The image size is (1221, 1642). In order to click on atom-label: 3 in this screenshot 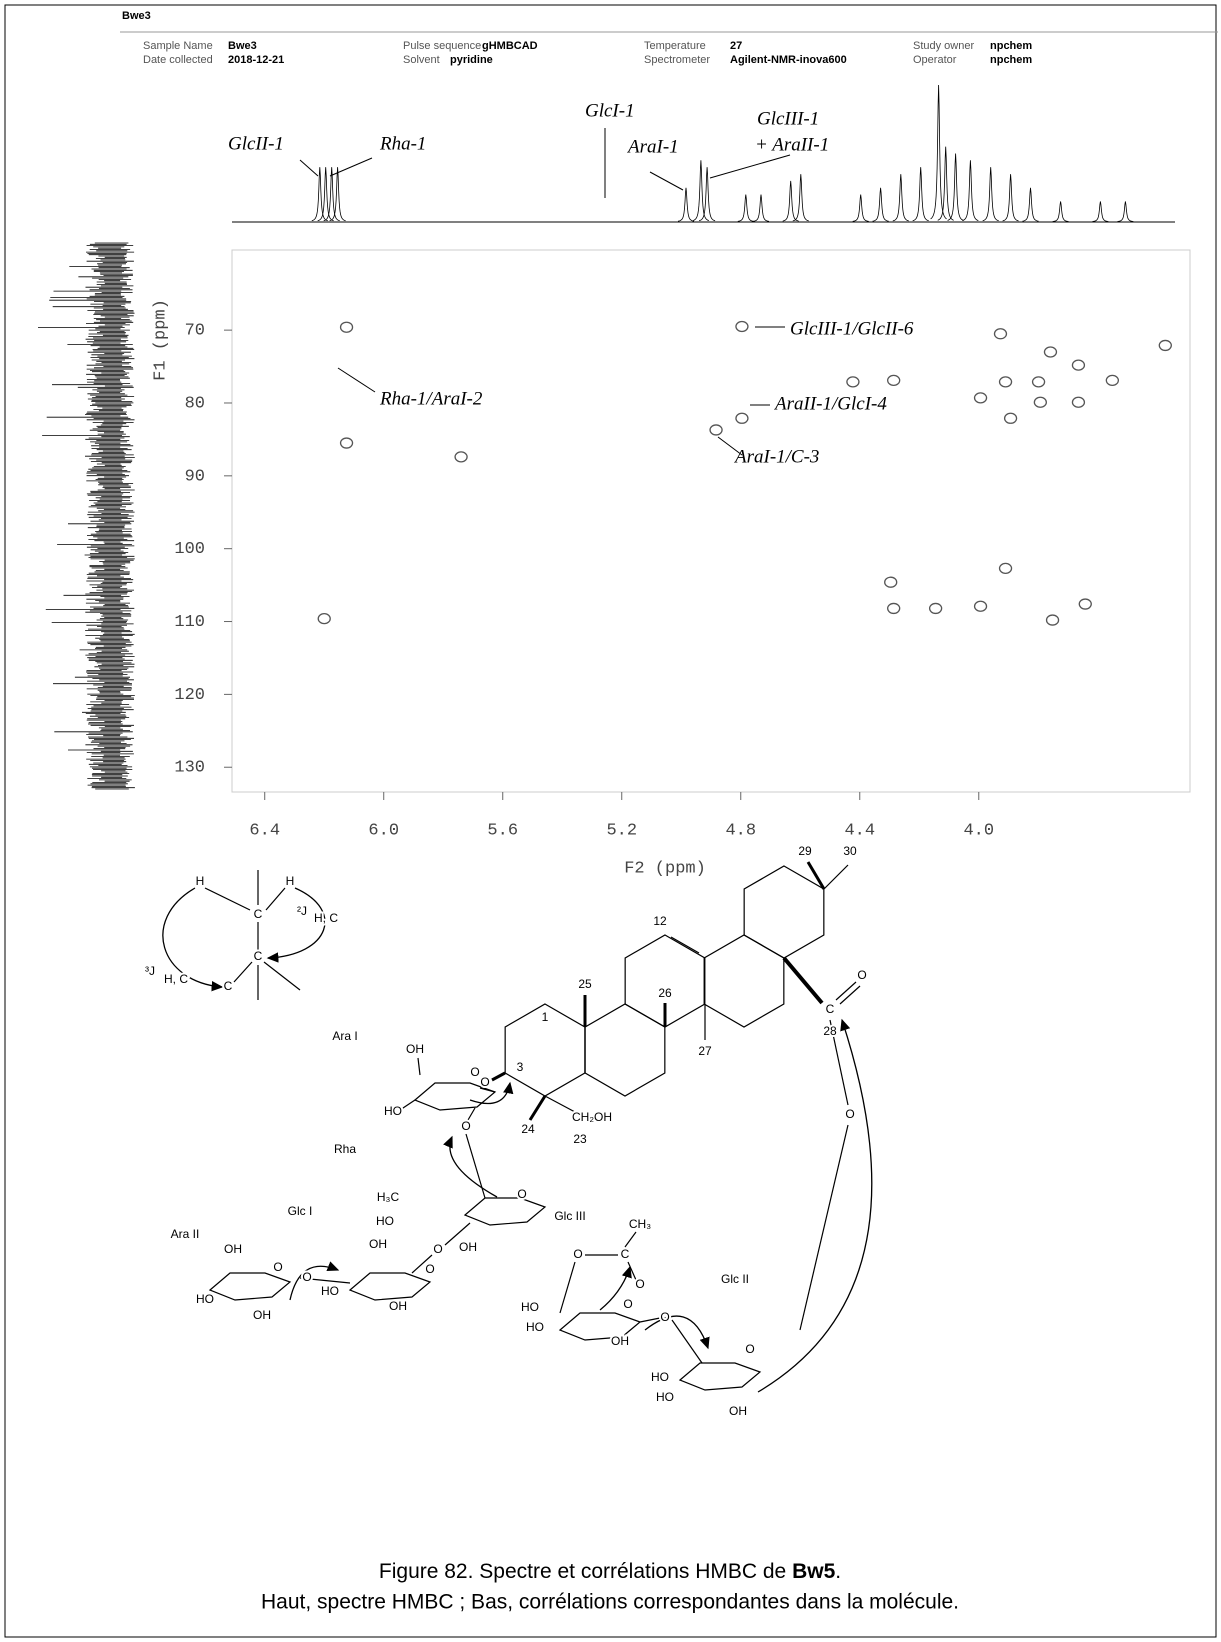, I will do `click(520, 1067)`.